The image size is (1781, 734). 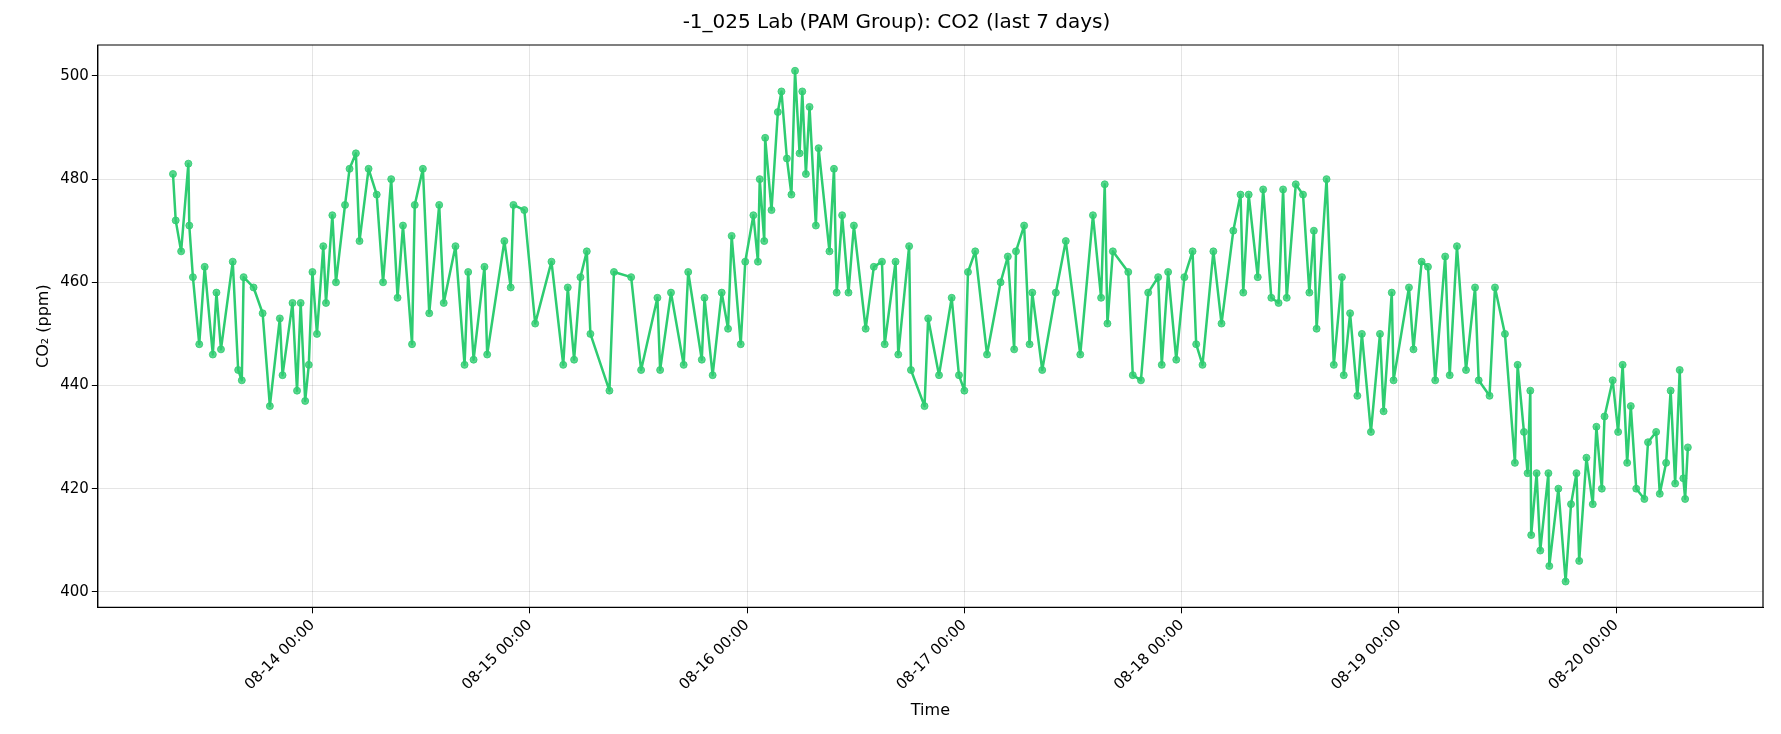 I want to click on y-tick-label: 460, so click(x=74, y=281).